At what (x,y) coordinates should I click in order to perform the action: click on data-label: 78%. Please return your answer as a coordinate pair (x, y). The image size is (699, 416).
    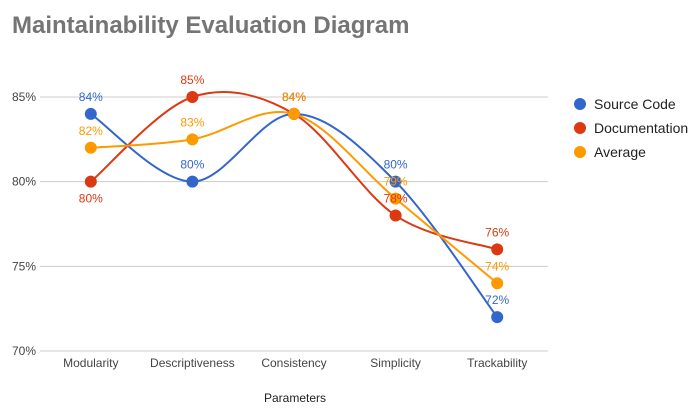
    Looking at the image, I should click on (396, 199).